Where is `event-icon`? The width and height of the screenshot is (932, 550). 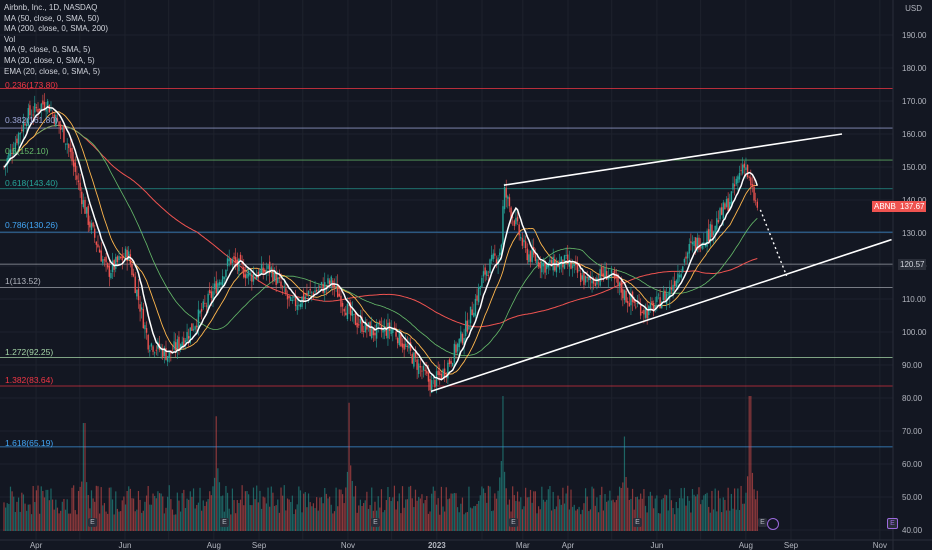
event-icon is located at coordinates (773, 524).